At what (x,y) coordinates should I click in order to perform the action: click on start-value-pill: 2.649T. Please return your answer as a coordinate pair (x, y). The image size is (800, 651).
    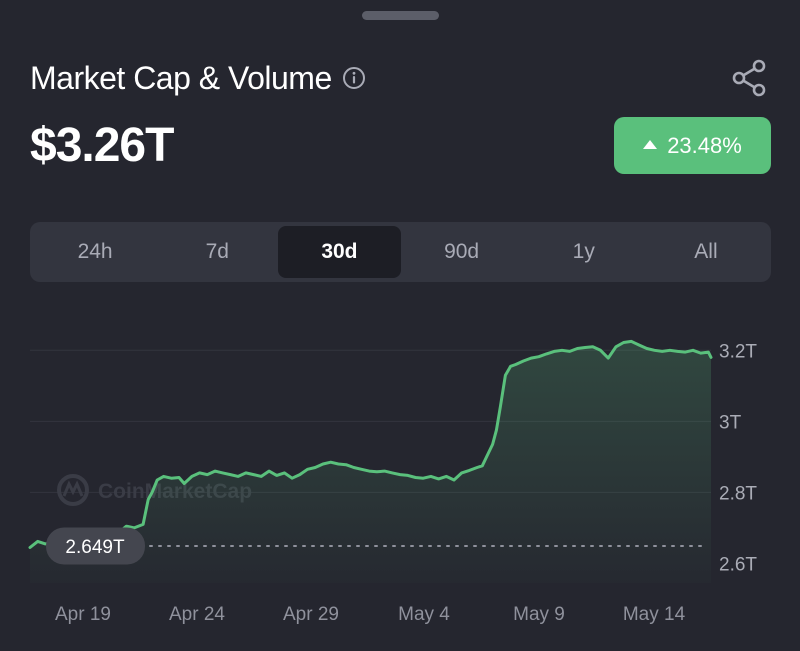
    Looking at the image, I should click on (95, 546).